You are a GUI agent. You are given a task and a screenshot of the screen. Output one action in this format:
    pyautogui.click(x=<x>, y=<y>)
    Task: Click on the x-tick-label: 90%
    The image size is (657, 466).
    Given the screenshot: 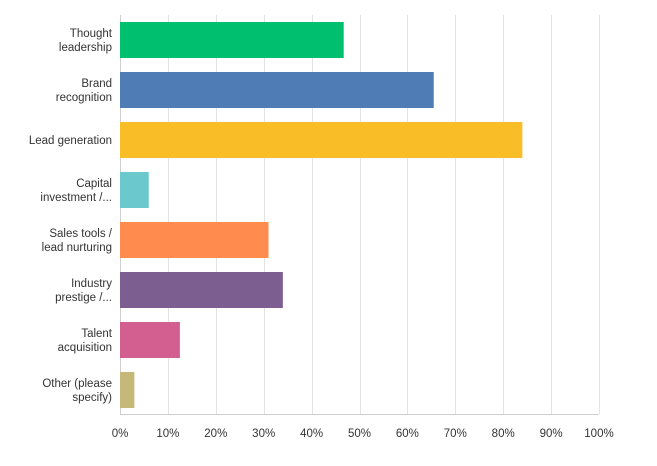 What is the action you would take?
    pyautogui.click(x=551, y=434)
    